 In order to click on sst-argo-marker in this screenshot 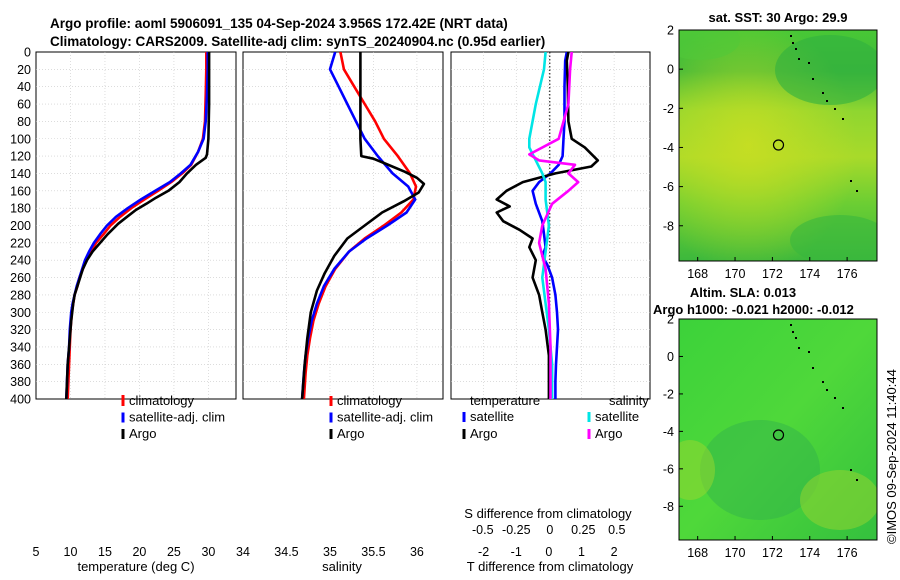, I will do `click(778, 145)`.